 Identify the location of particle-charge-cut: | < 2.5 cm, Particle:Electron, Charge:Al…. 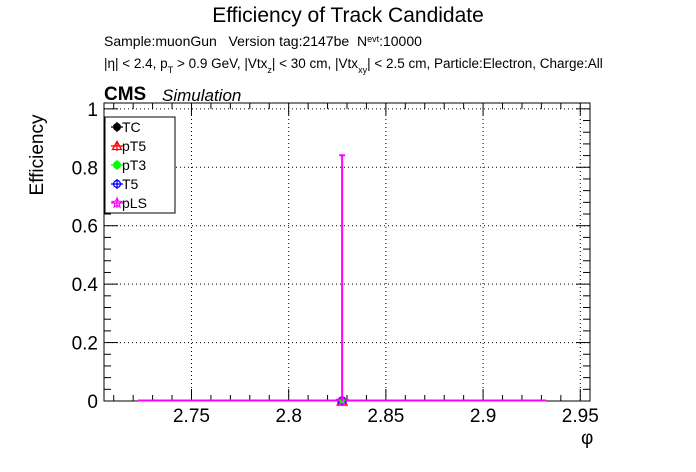
(485, 63).